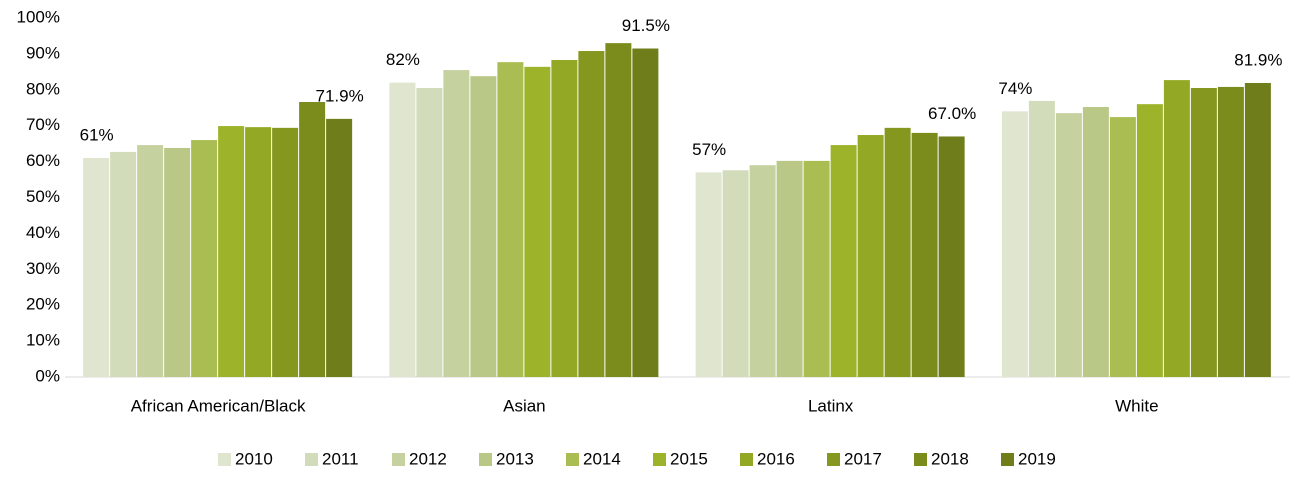  What do you see at coordinates (646, 25) in the screenshot?
I see `data-label: 91.5%` at bounding box center [646, 25].